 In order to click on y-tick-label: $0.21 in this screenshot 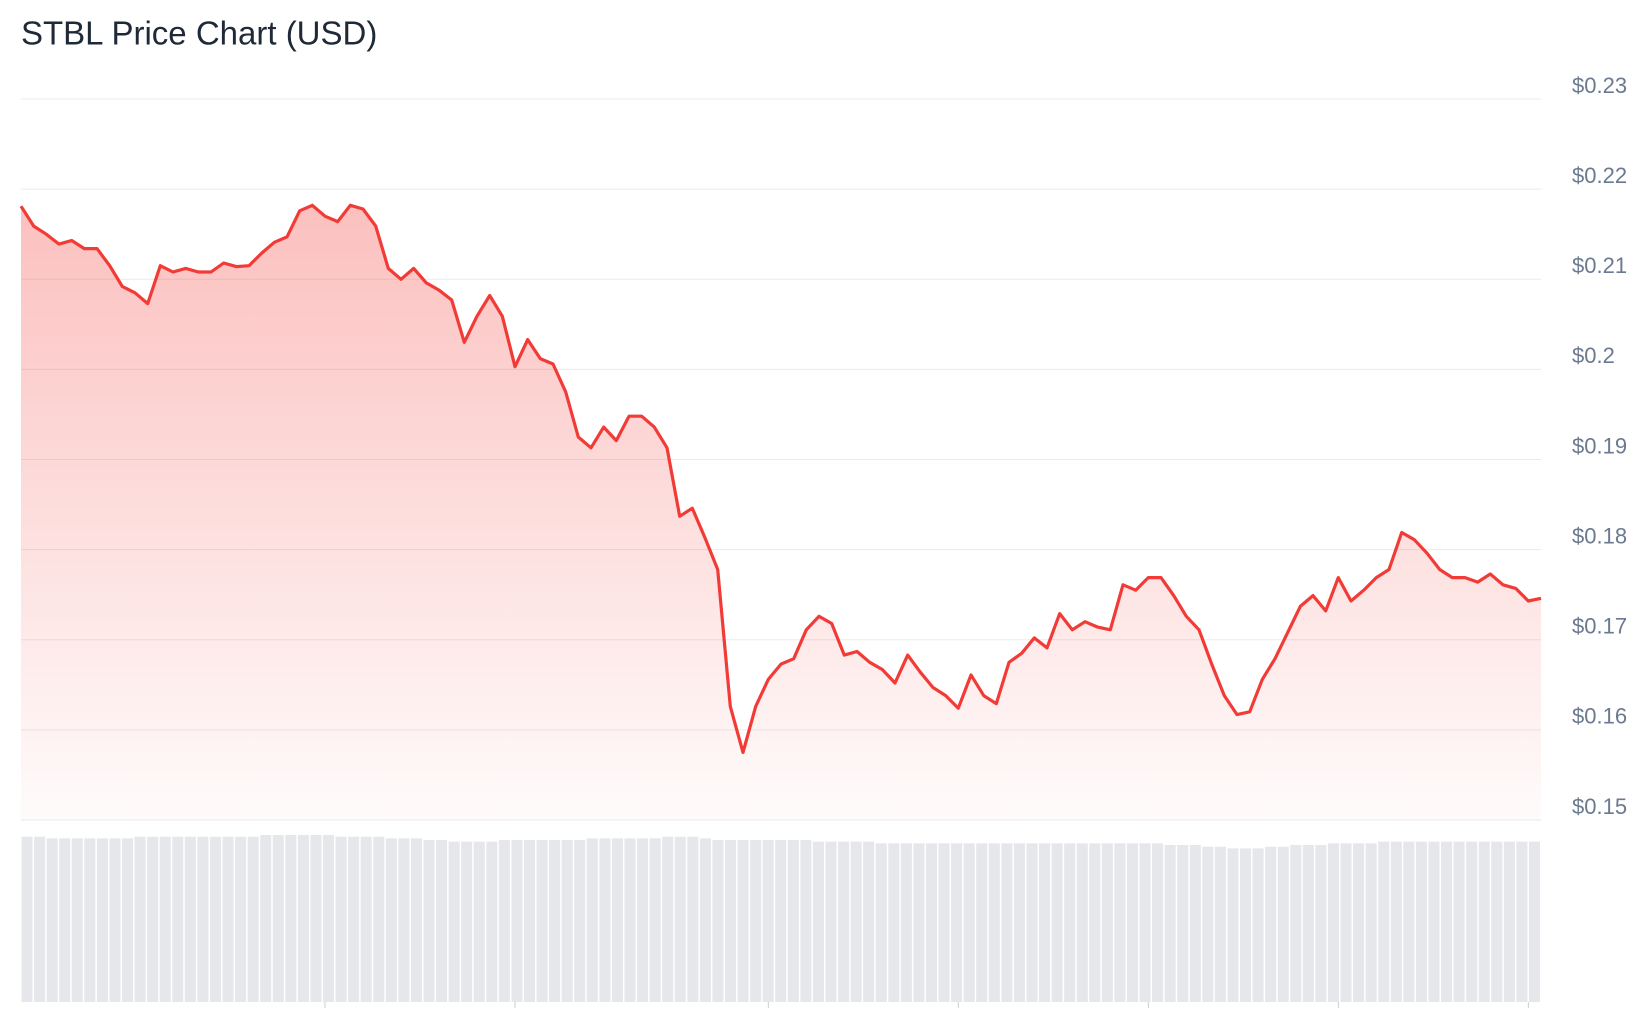, I will do `click(1599, 265)`.